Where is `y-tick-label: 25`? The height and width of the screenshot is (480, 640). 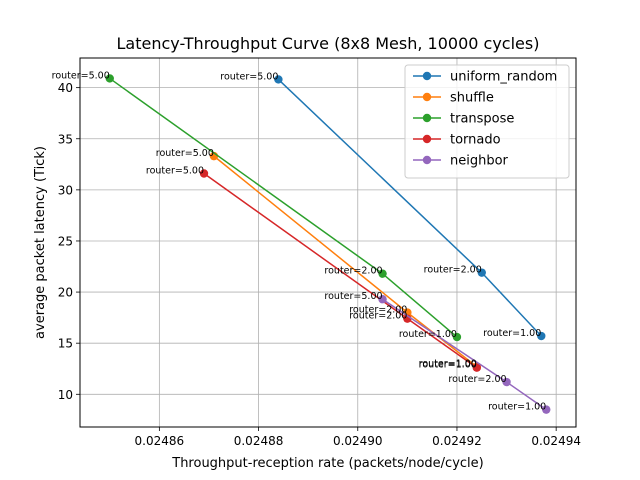 y-tick-label: 25 is located at coordinates (65, 241).